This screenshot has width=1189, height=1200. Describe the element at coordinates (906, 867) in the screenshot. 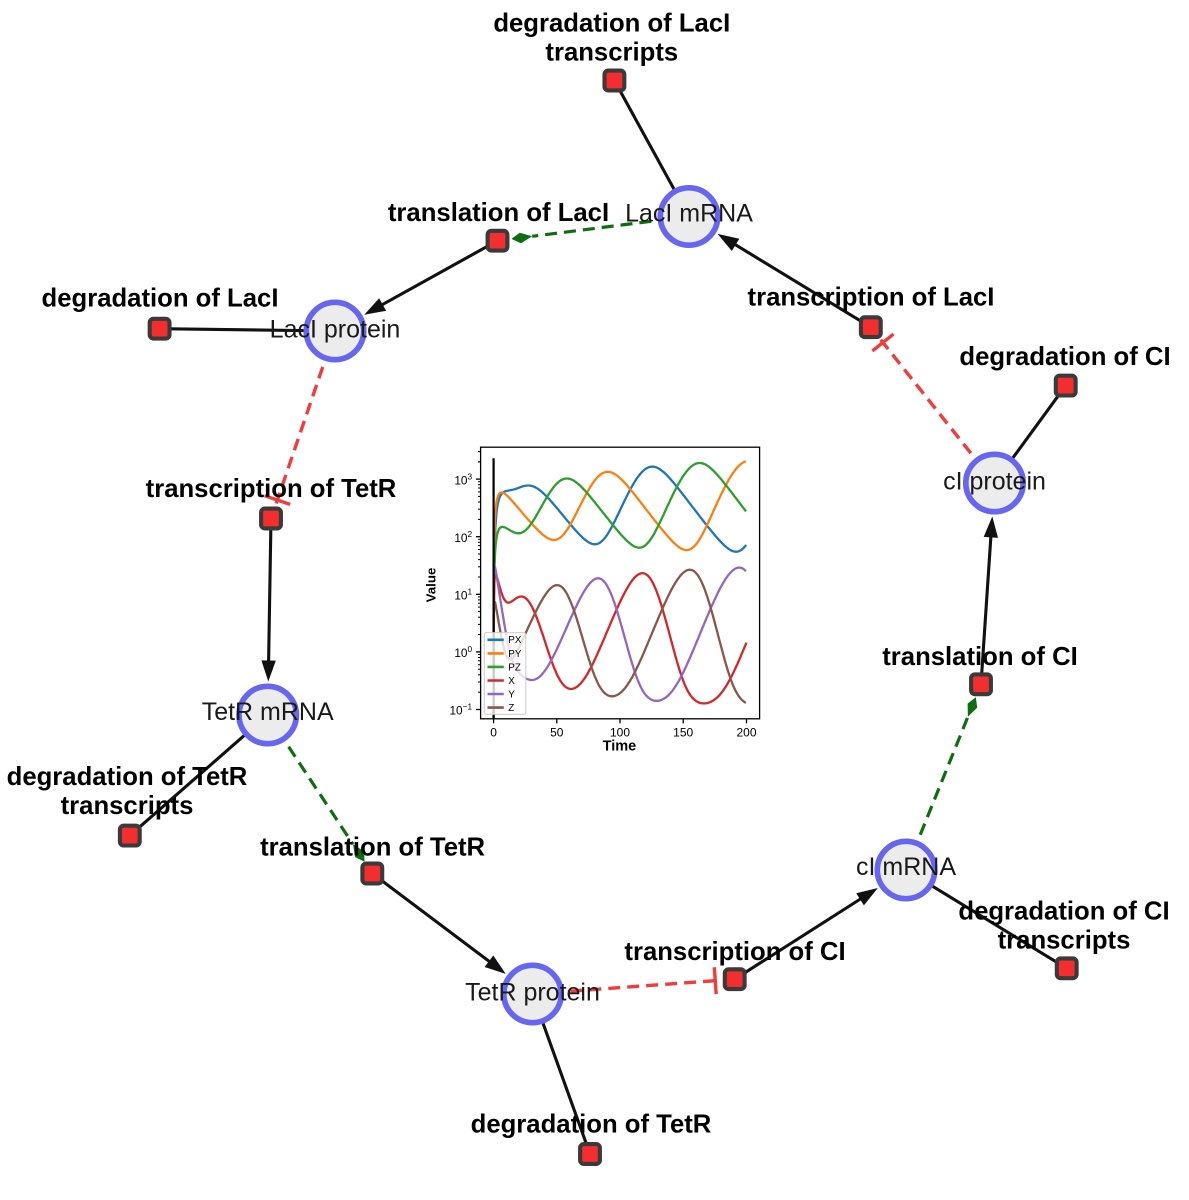

I see `svg-text: cI mRNA` at that location.